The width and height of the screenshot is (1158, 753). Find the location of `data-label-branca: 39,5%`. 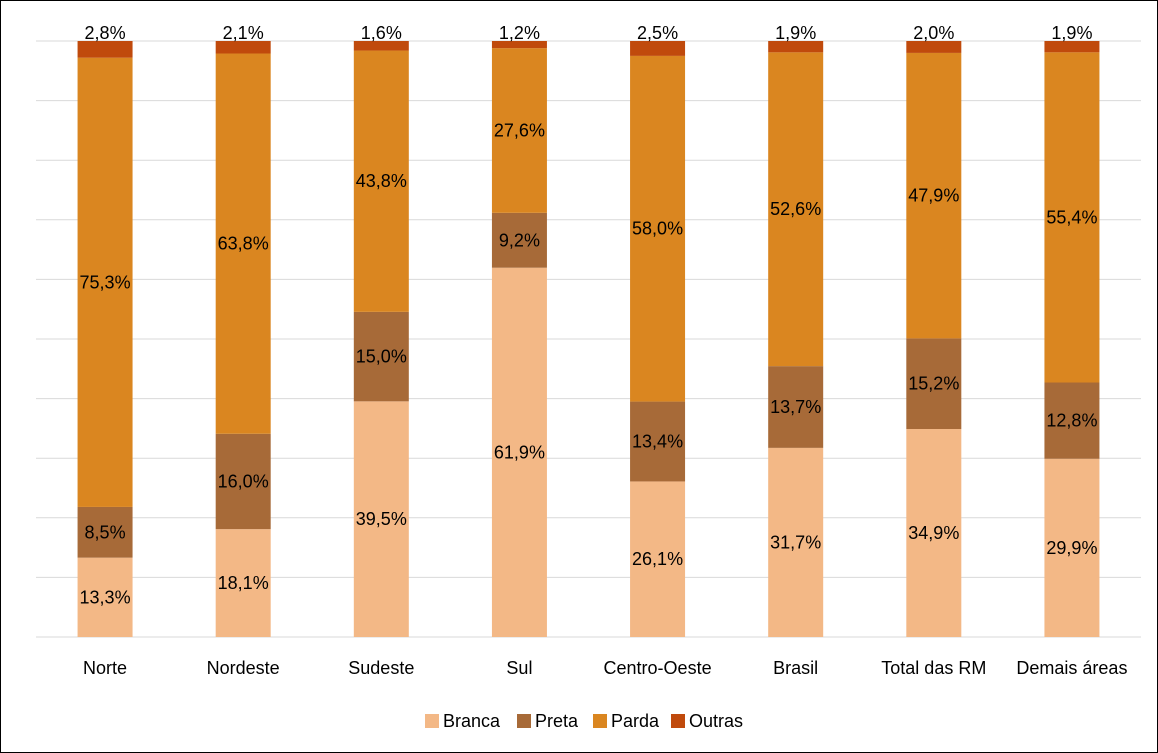

data-label-branca: 39,5% is located at coordinates (381, 519).